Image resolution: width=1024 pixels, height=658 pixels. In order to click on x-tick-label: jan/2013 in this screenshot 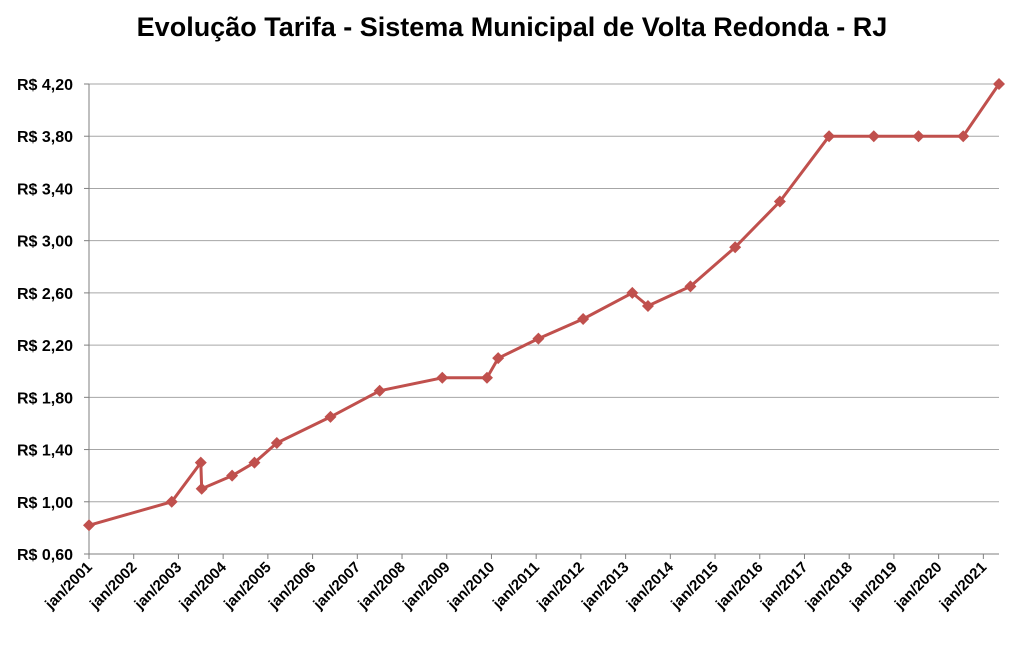, I will do `click(605, 586)`.